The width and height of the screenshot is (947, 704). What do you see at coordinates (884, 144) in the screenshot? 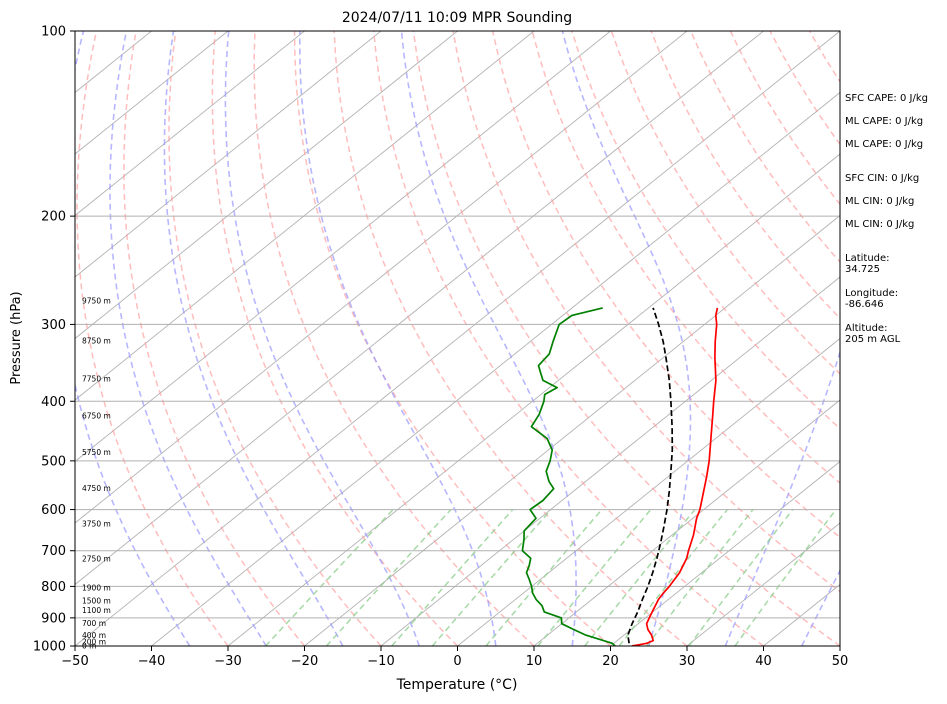
I see `ml-cape-text-2: ML CAPE: 0 J/kg` at bounding box center [884, 144].